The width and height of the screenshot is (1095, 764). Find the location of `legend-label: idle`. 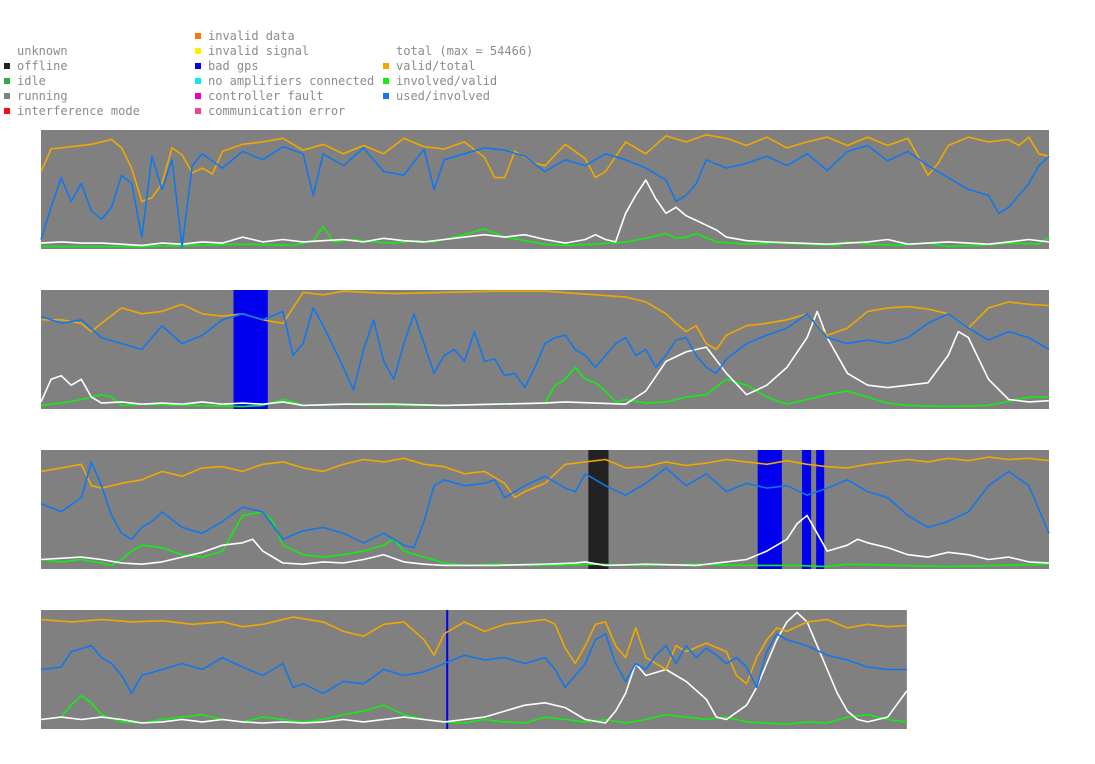

legend-label: idle is located at coordinates (31, 81).